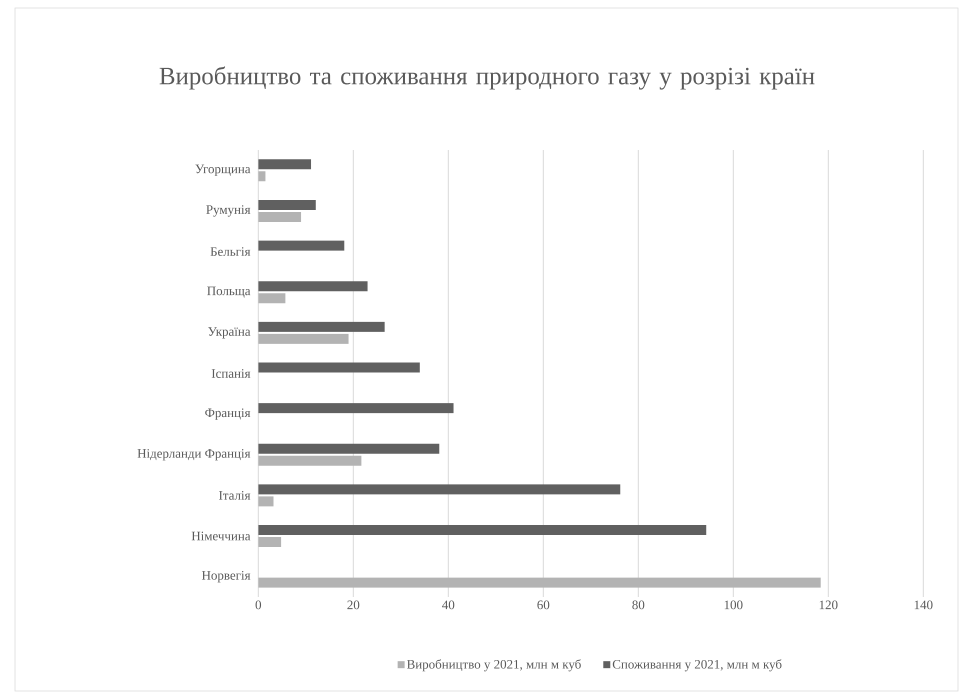  What do you see at coordinates (829, 605) in the screenshot?
I see `x-tick-label: 120` at bounding box center [829, 605].